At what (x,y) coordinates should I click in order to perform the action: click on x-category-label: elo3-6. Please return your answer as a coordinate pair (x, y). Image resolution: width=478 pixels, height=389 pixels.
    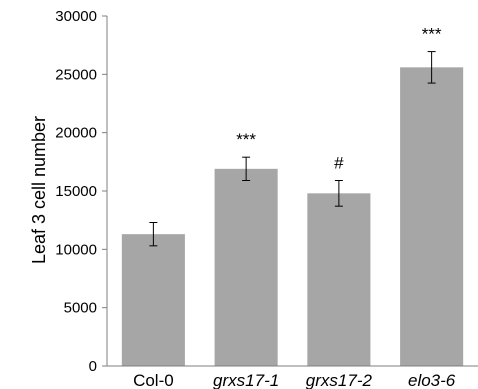
    Looking at the image, I should click on (432, 380).